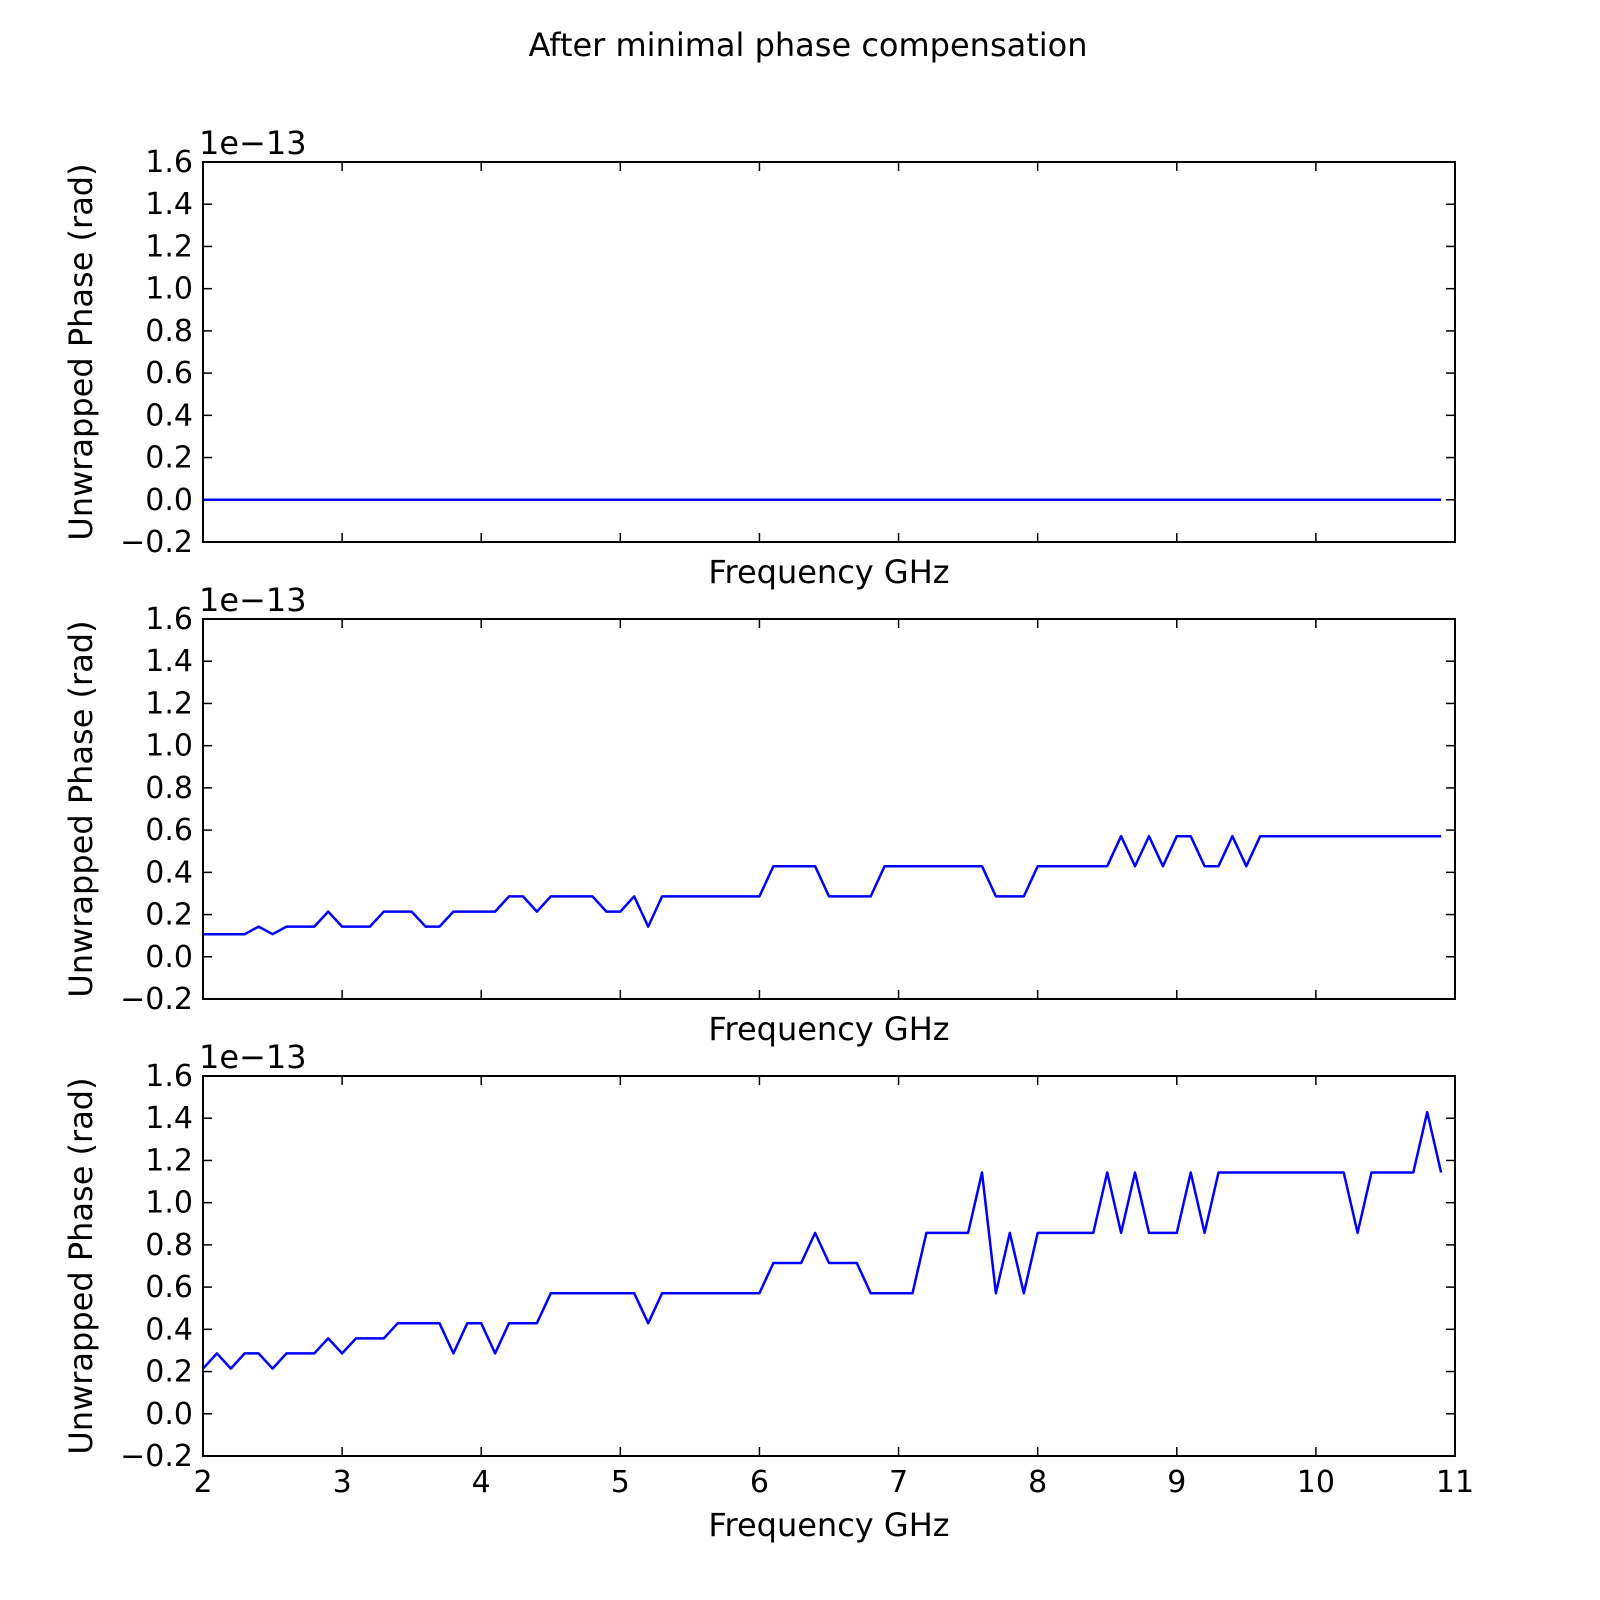 This screenshot has width=1600, height=1600. What do you see at coordinates (342, 1482) in the screenshot?
I see `x-tick-label: 3` at bounding box center [342, 1482].